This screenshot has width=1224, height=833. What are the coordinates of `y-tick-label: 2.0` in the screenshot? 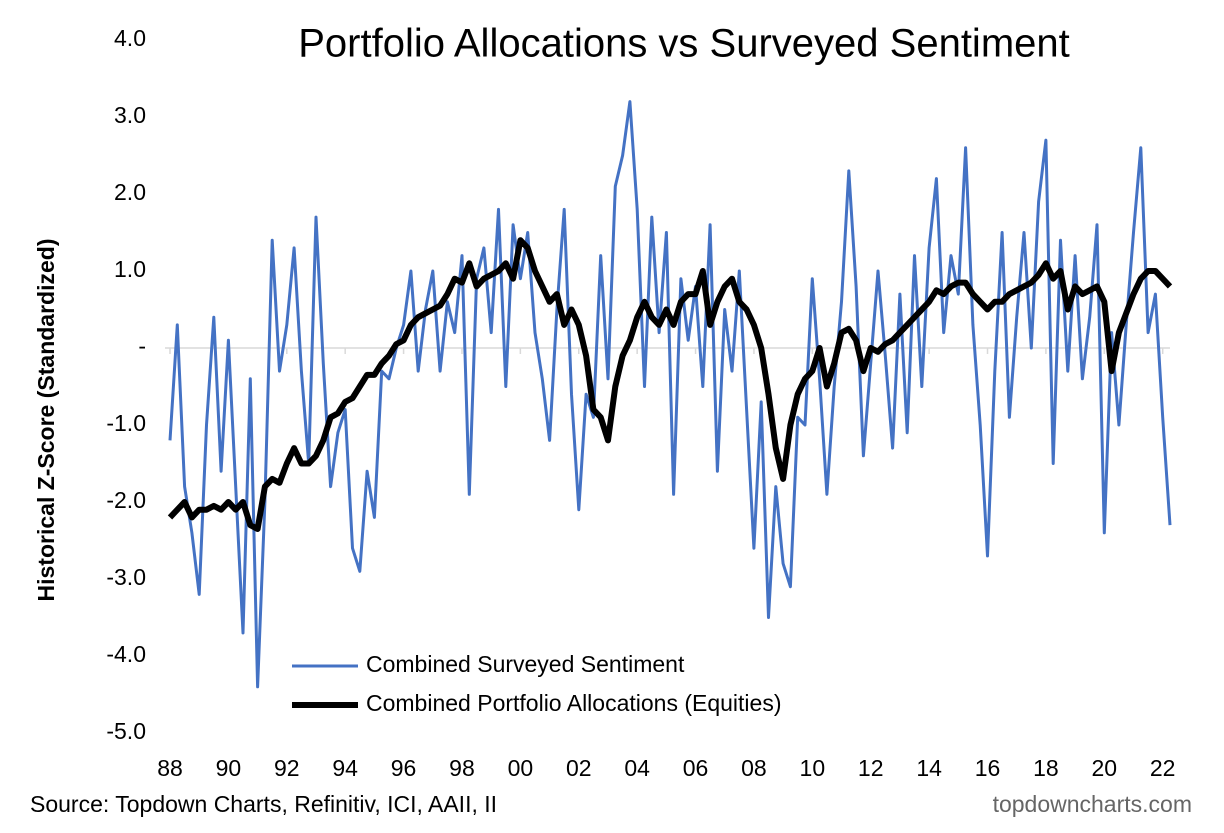 It's located at (130, 192).